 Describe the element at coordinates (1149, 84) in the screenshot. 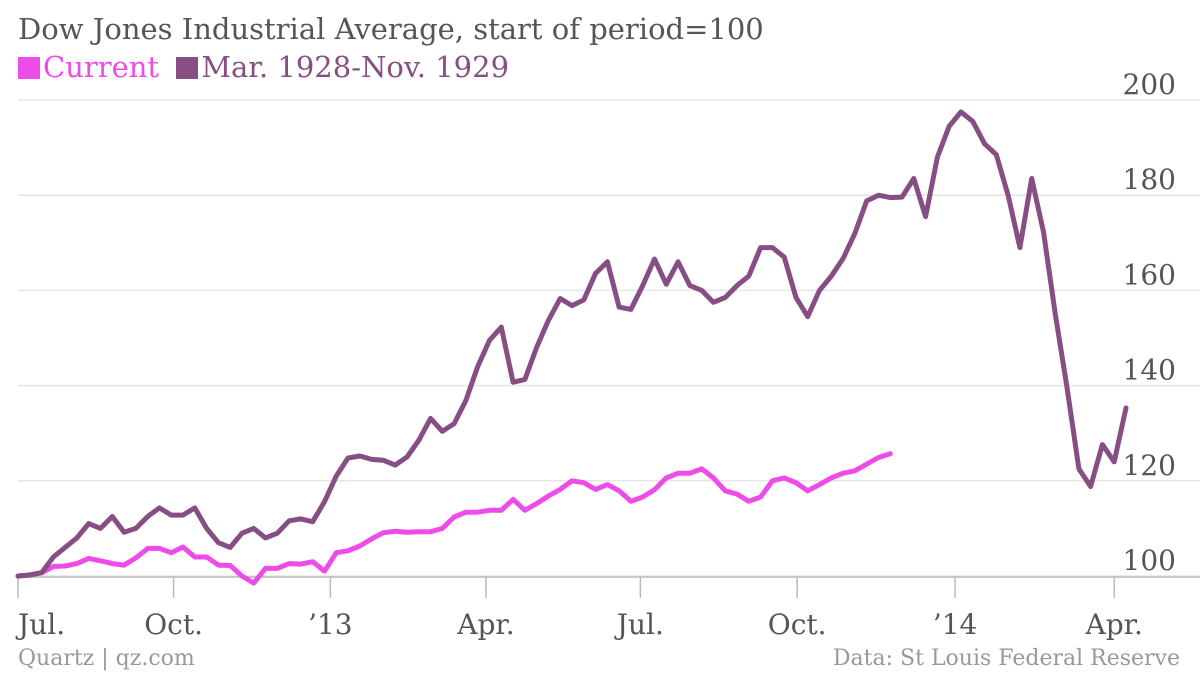

I see `y-tick-label: 200` at that location.